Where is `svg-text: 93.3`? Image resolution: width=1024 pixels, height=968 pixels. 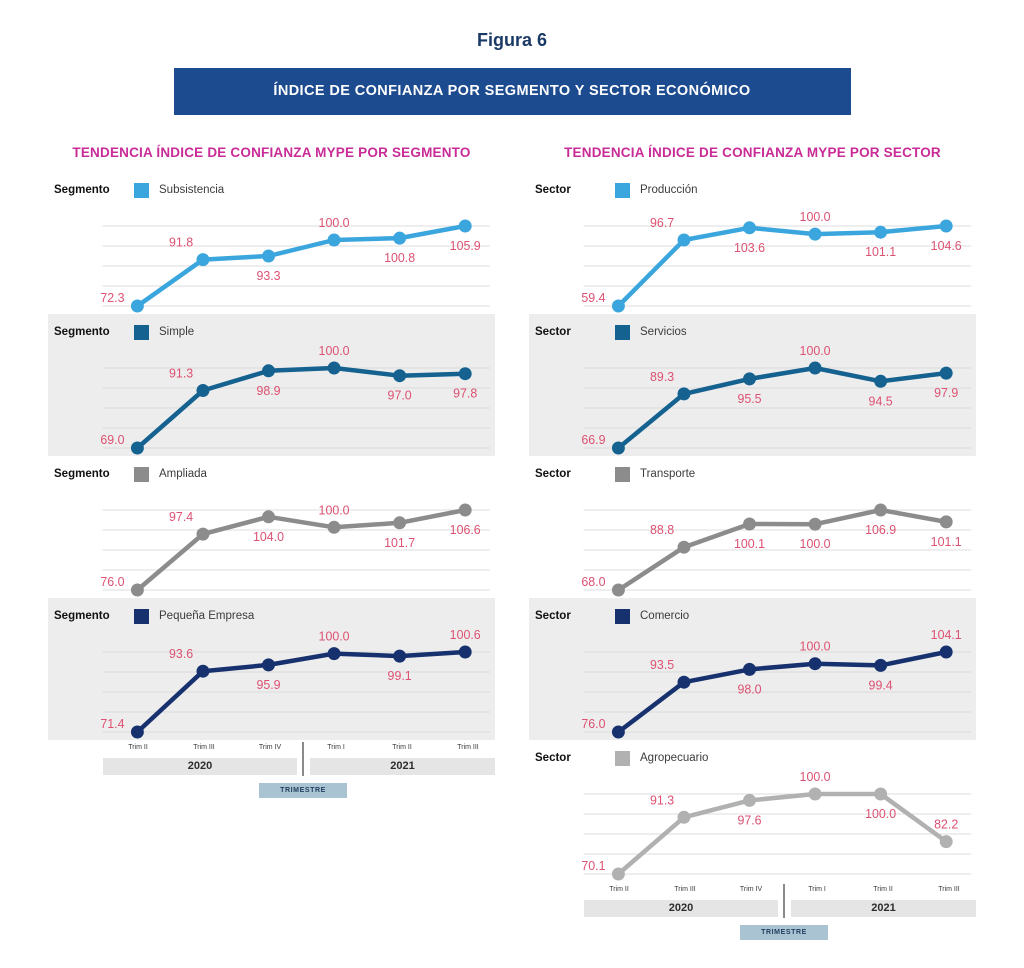 svg-text: 93.3 is located at coordinates (268, 276).